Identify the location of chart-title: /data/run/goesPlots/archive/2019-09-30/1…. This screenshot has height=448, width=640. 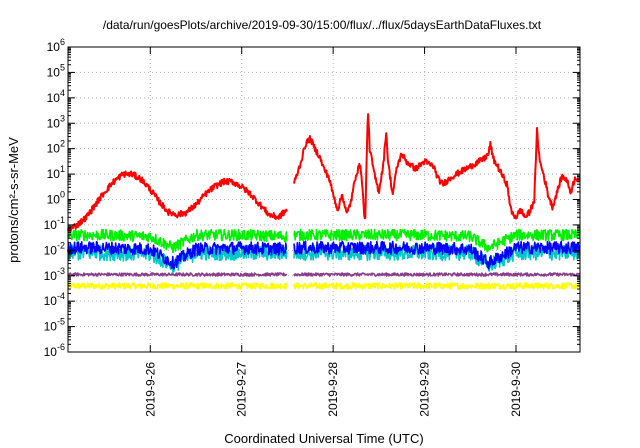
(322, 25).